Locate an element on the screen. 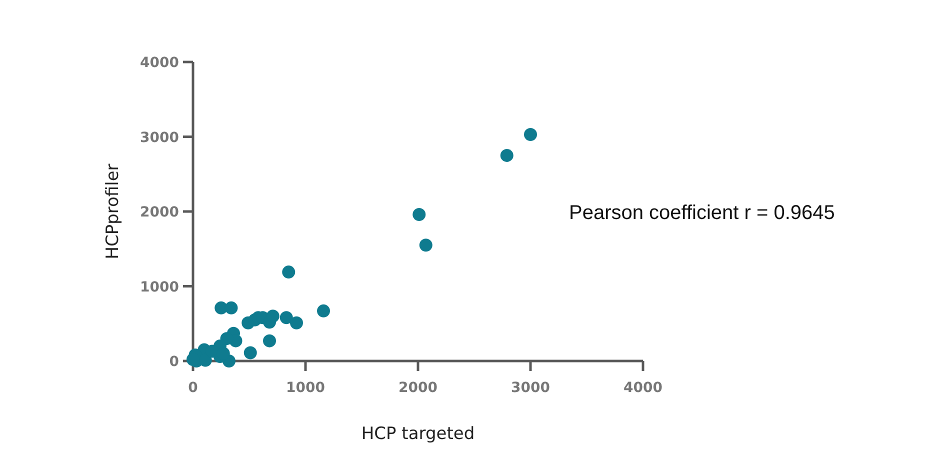  y-tick-label: 1000 is located at coordinates (160, 287).